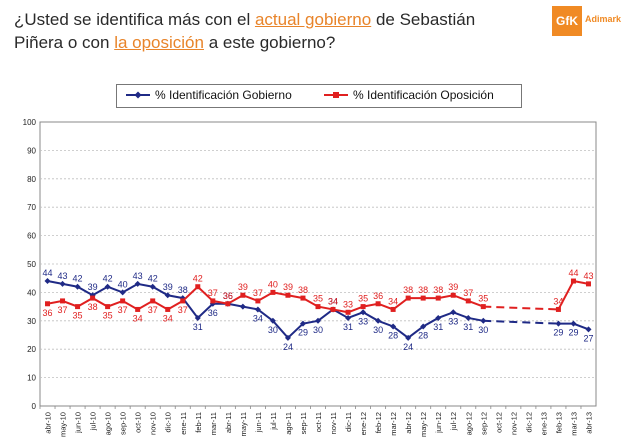  I want to click on x-tick-label-mar-12: mar-12, so click(393, 424).